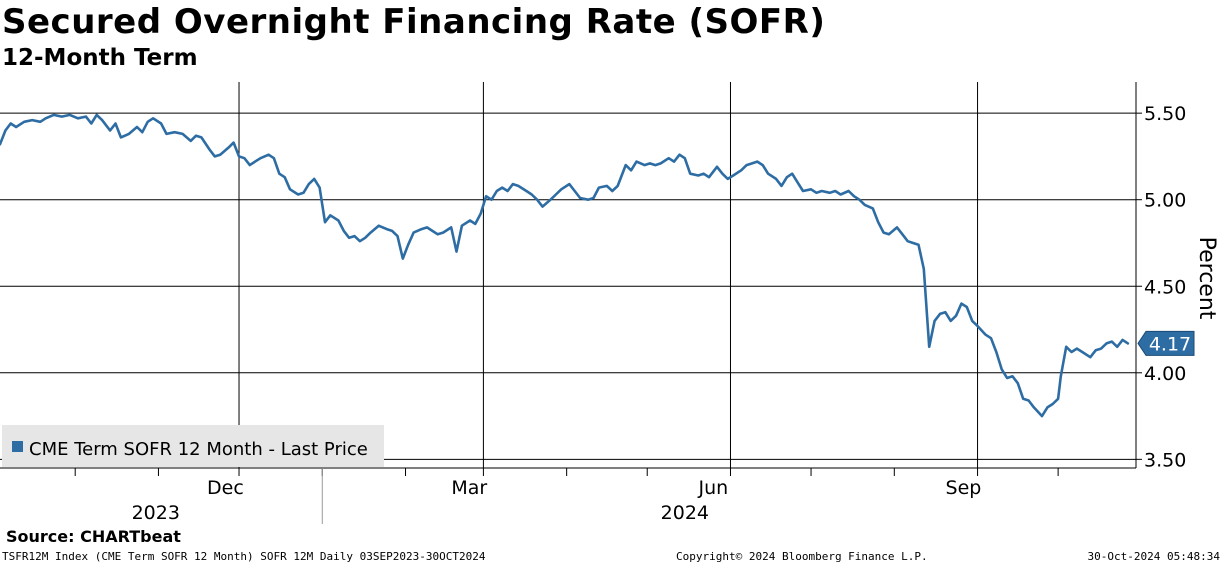  I want to click on footer-copyright: Copyright© 2024 Bloomberg Finance L.P., so click(802, 556).